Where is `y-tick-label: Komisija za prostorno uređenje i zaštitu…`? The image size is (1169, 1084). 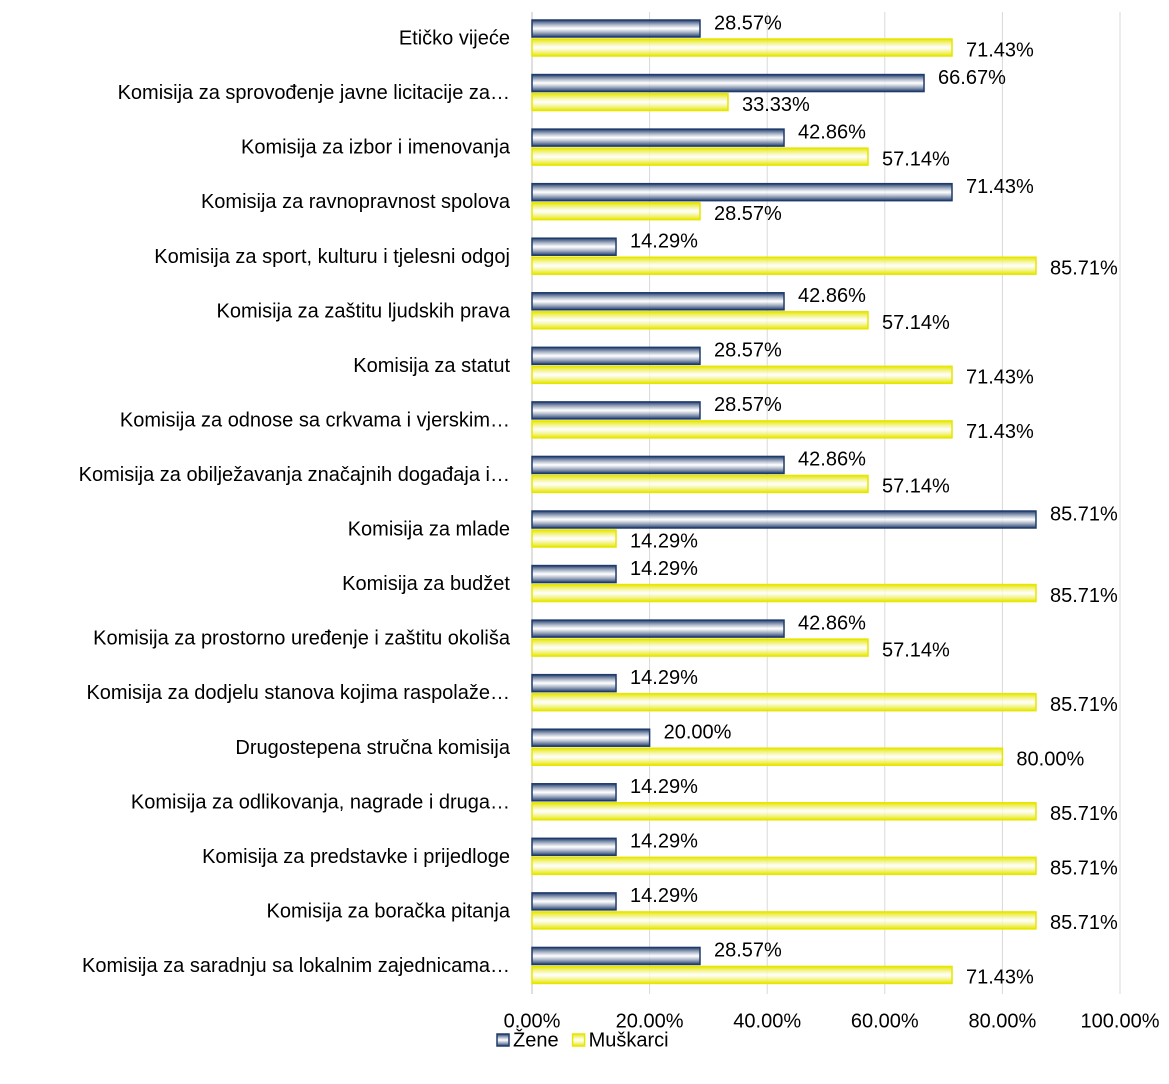 y-tick-label: Komisija za prostorno uređenje i zaštitu… is located at coordinates (302, 639).